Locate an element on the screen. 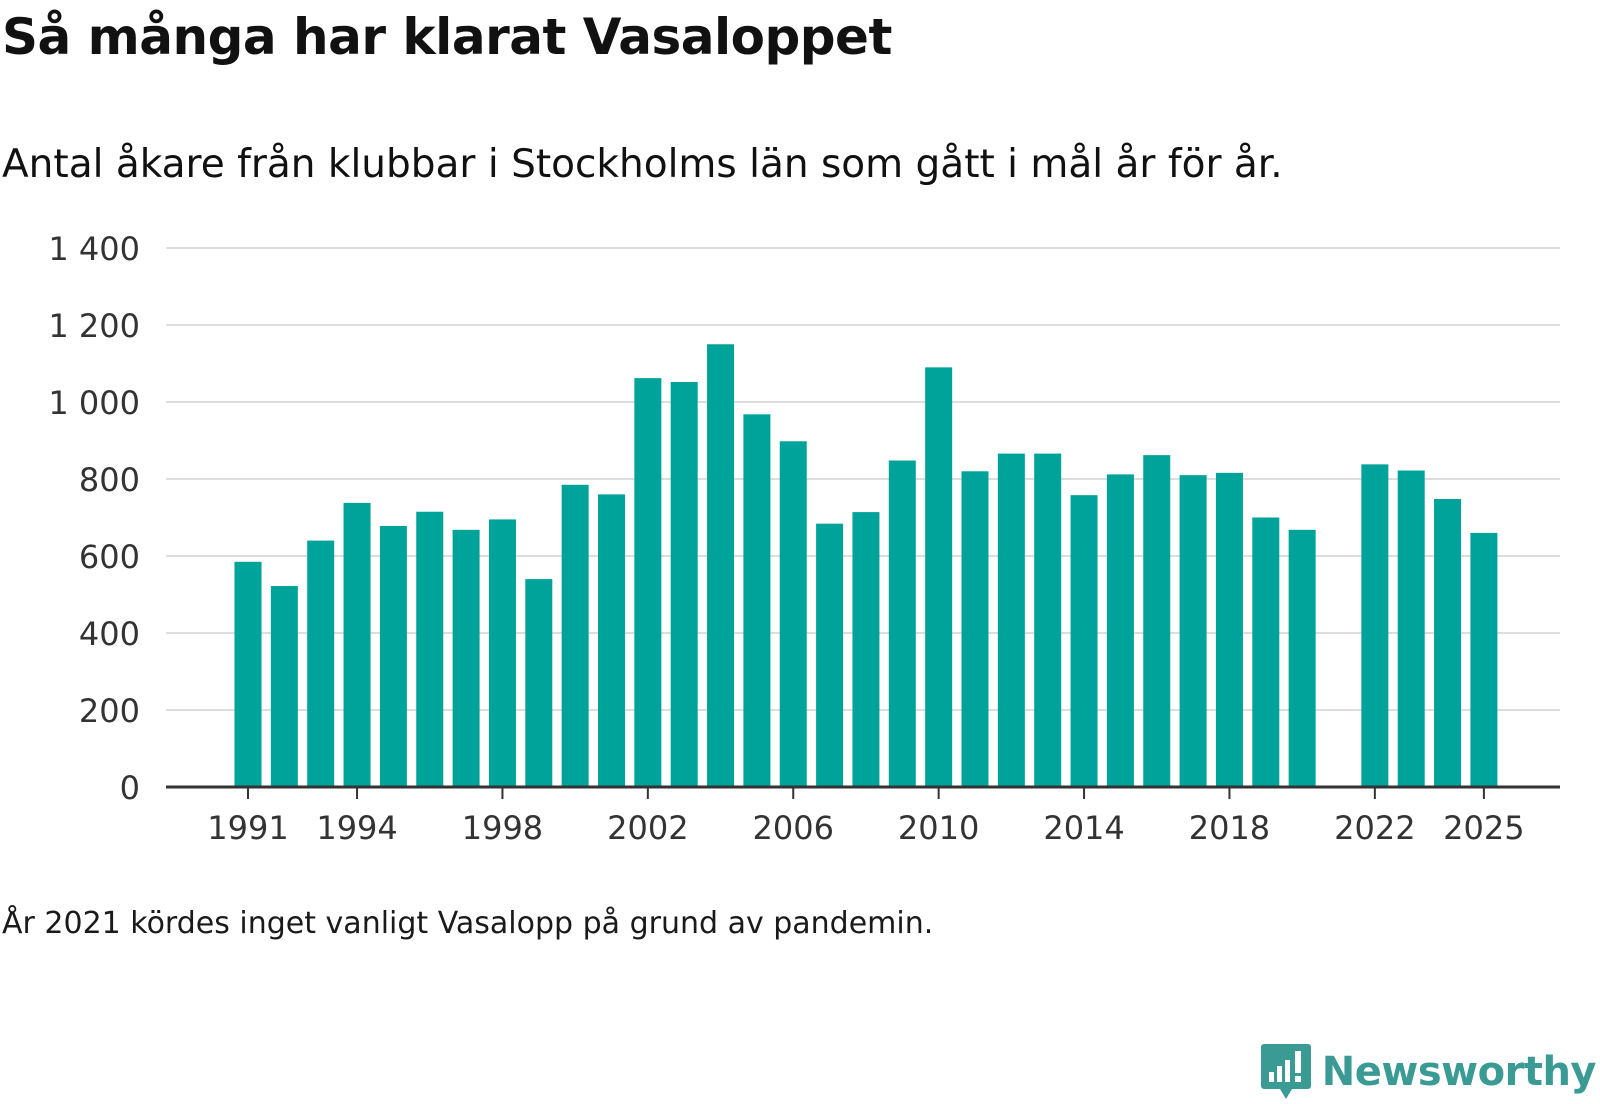 The width and height of the screenshot is (1600, 1104). bar-2001 is located at coordinates (611, 640).